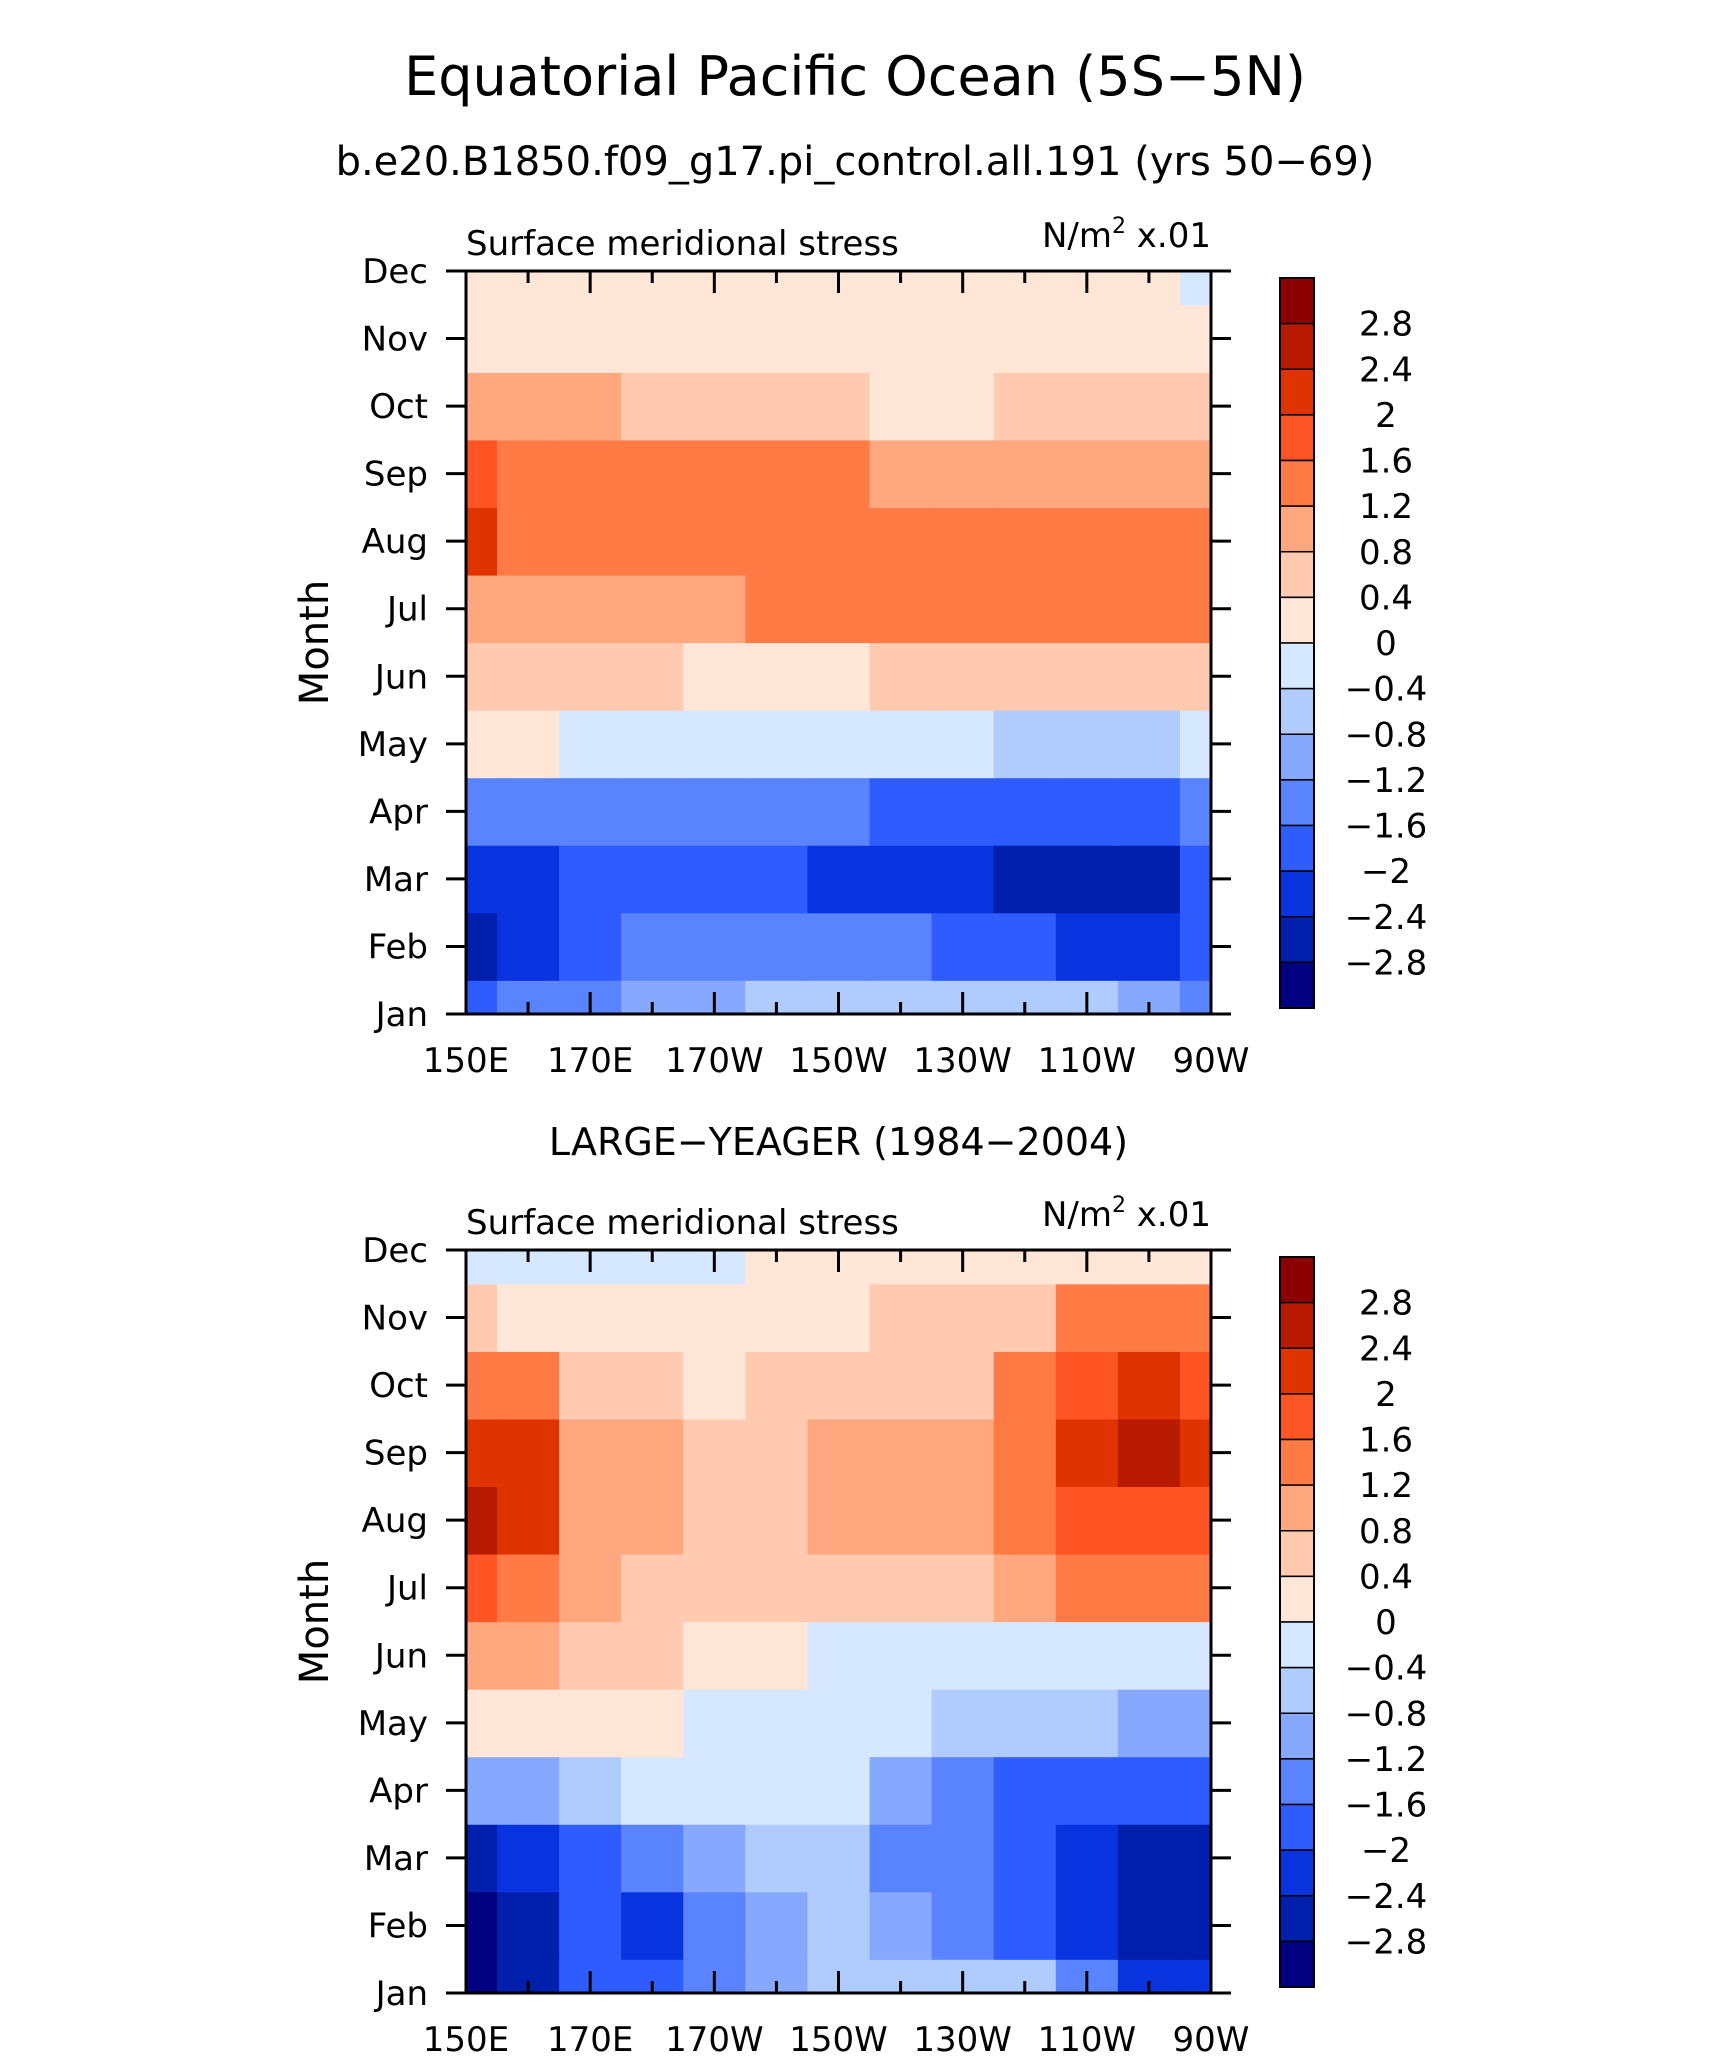 The image size is (1710, 2059). Describe the element at coordinates (1386, 963) in the screenshot. I see `colorbar-label: −2.8` at that location.